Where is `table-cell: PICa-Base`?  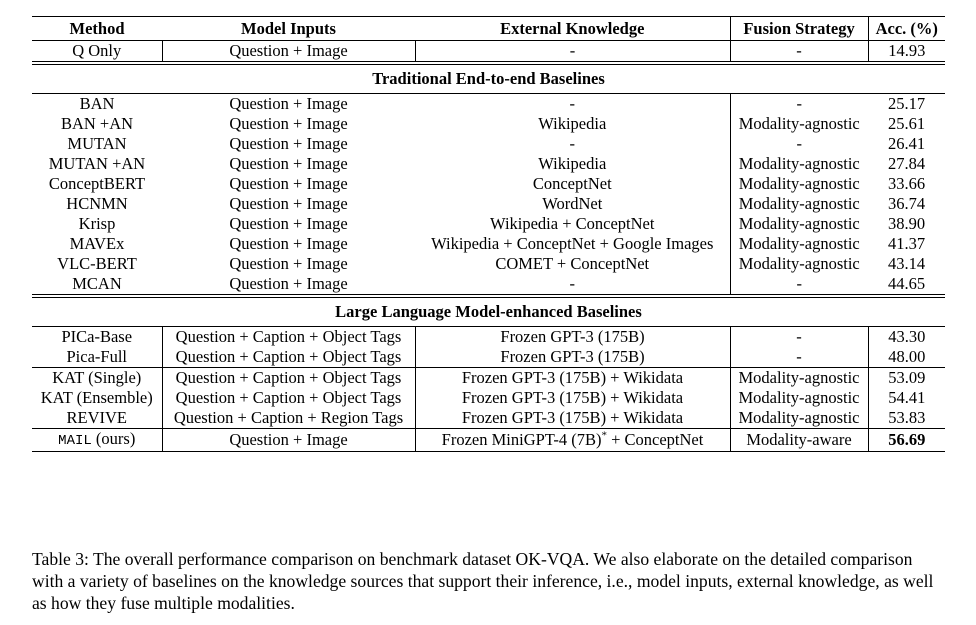 table-cell: PICa-Base is located at coordinates (97, 336).